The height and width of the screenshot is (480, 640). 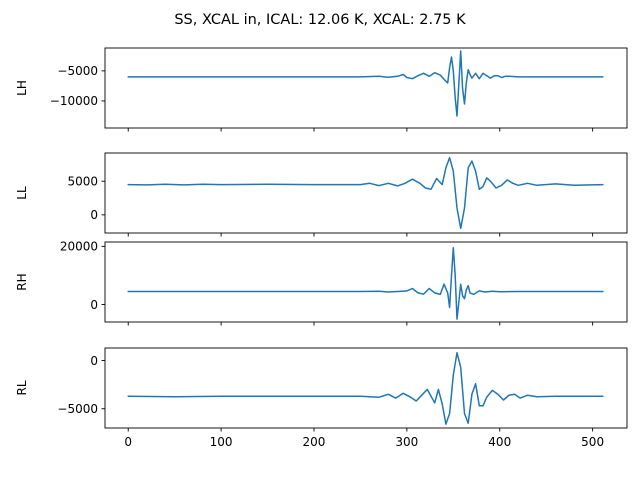 What do you see at coordinates (592, 442) in the screenshot?
I see `x-tick-label: 500` at bounding box center [592, 442].